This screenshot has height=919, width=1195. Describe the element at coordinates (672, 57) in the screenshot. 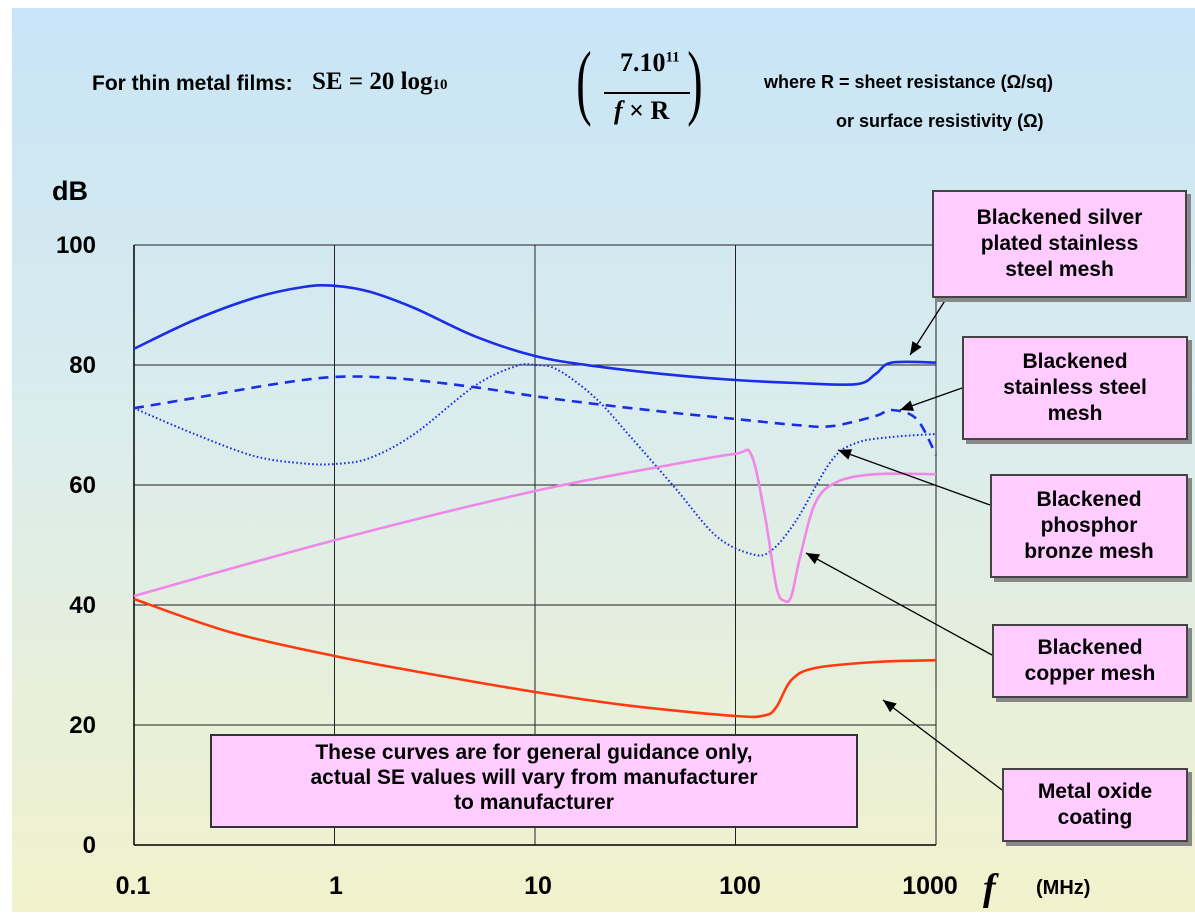

I see `formula-numerator-exponent: 11` at that location.